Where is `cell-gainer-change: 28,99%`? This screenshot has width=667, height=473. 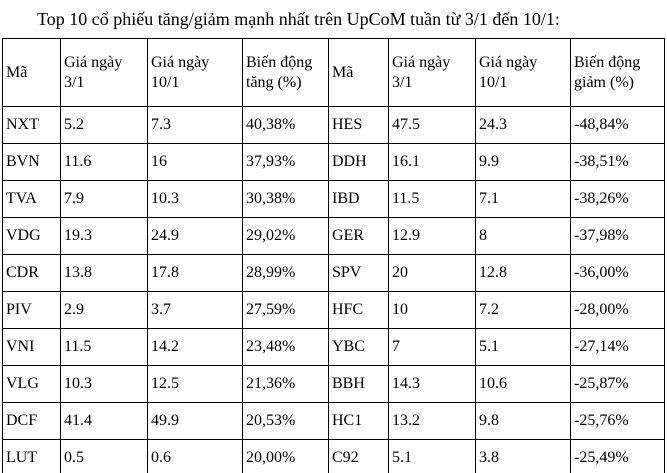 cell-gainer-change: 28,99% is located at coordinates (285, 273).